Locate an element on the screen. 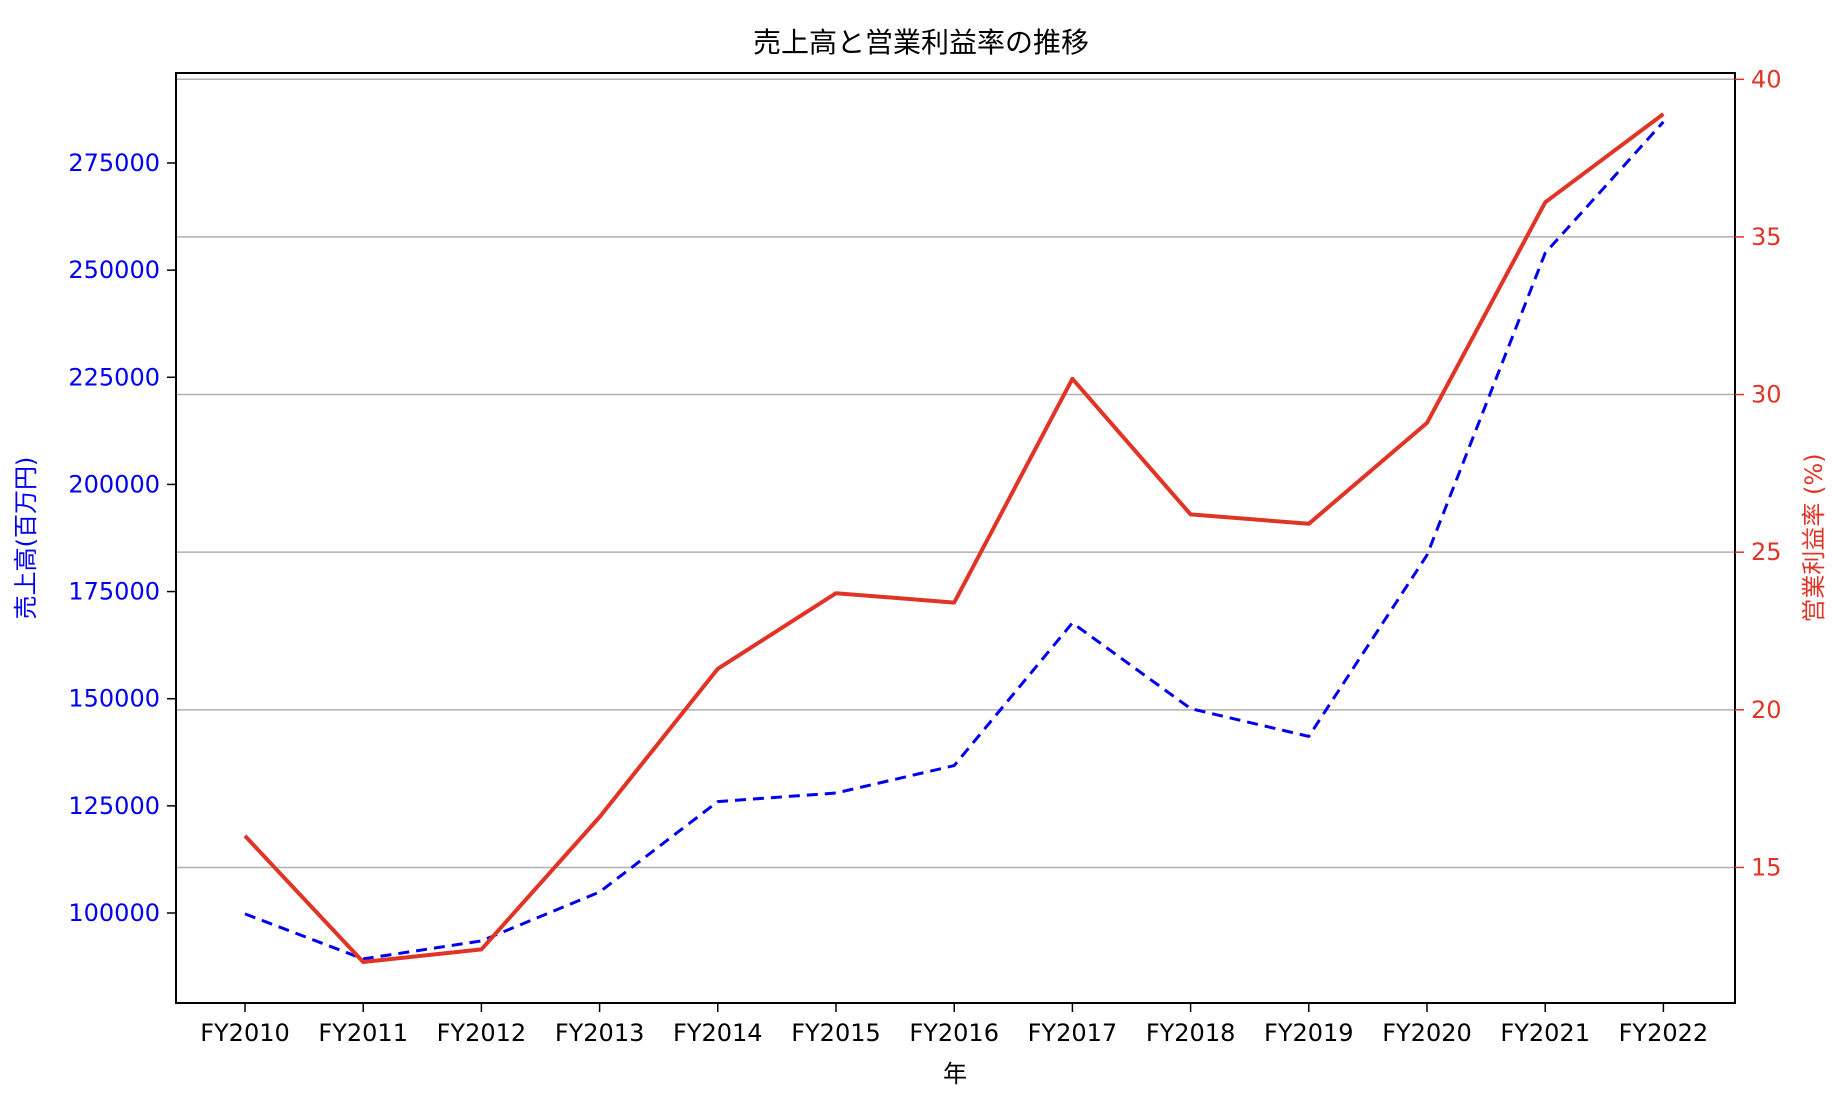 Image resolution: width=1843 pixels, height=1109 pixels. x-tick-label: FY2011 is located at coordinates (363, 1033).